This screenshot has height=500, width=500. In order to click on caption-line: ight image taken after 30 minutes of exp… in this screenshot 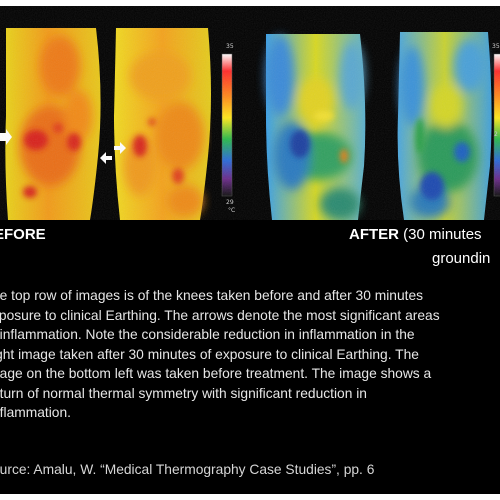, I will do `click(209, 354)`.